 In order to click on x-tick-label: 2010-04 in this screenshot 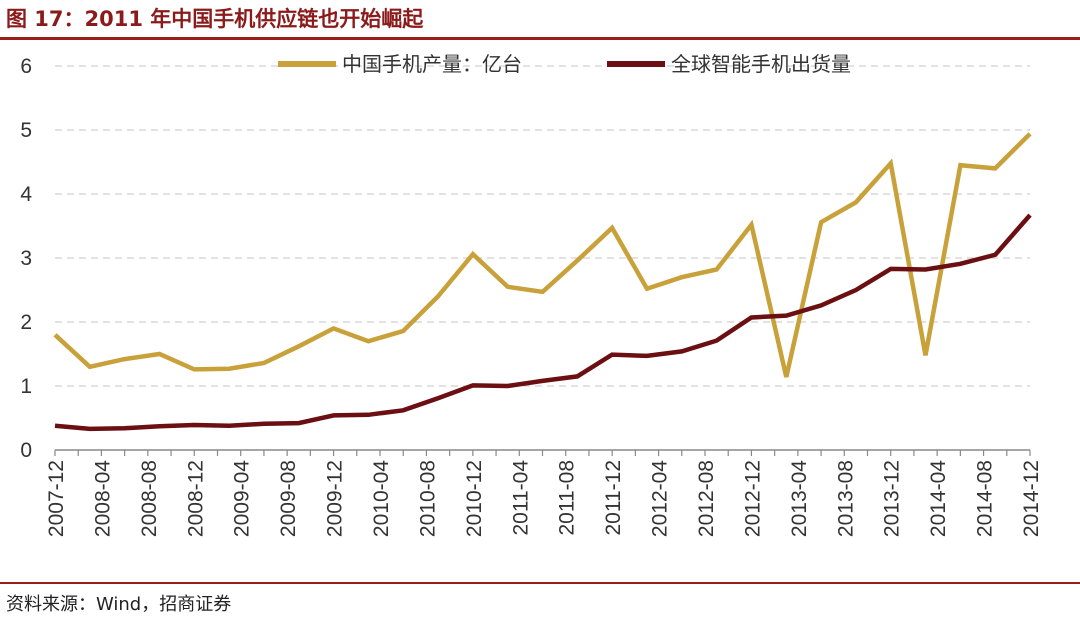, I will do `click(381, 498)`.